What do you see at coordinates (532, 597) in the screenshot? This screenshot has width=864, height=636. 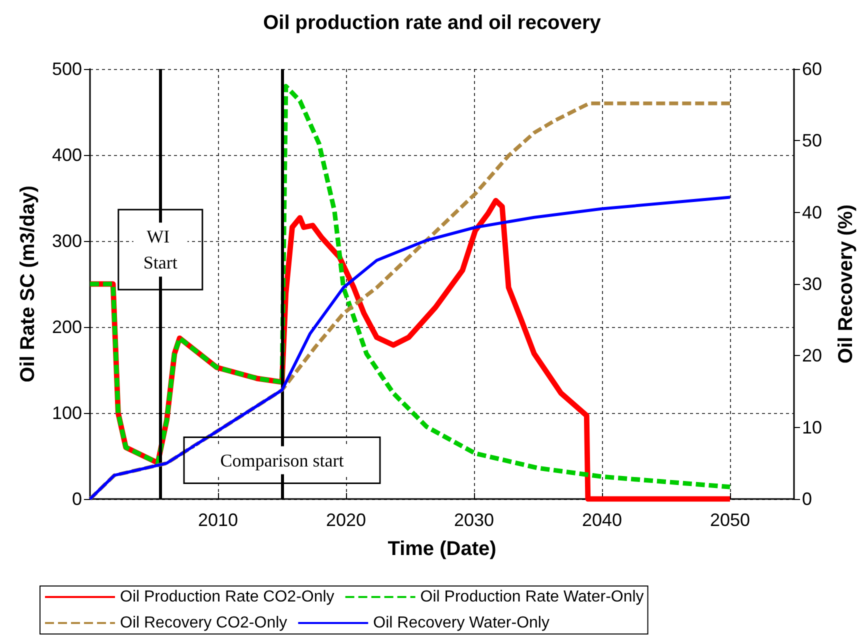 I see `legend-label: Oil Production Rate Water-Only` at bounding box center [532, 597].